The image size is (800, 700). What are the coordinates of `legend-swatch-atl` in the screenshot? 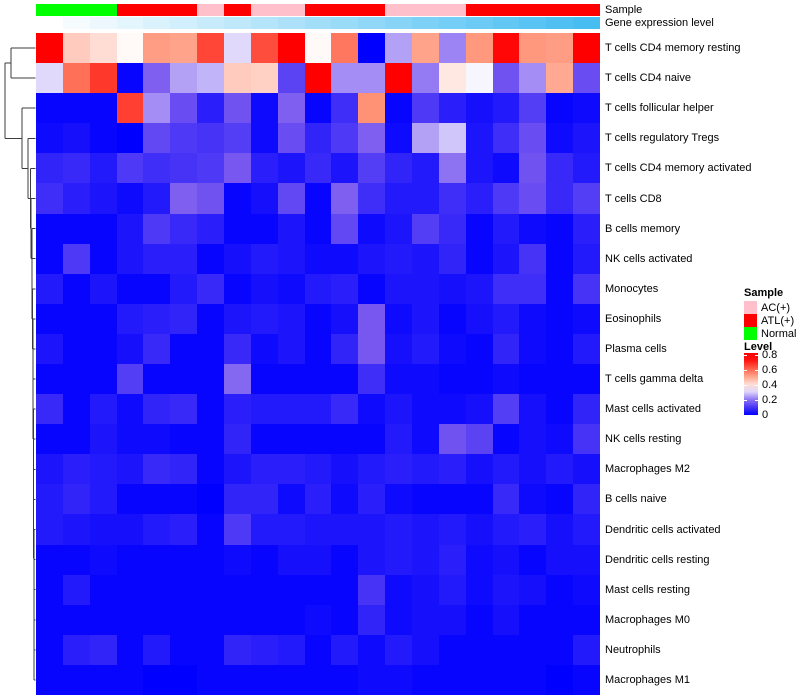 It's located at (750, 320).